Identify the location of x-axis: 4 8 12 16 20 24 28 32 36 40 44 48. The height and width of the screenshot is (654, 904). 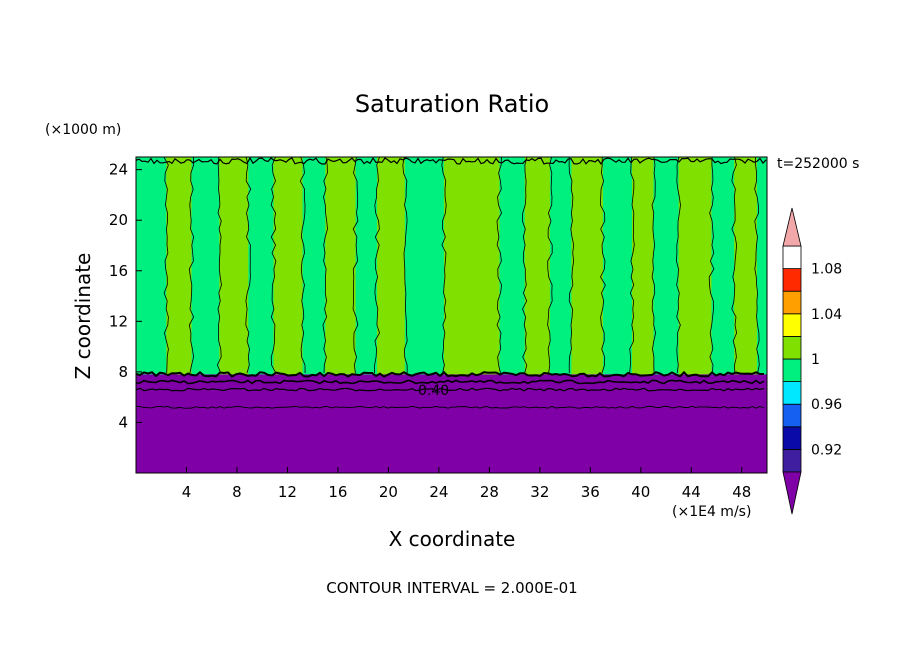
(466, 484).